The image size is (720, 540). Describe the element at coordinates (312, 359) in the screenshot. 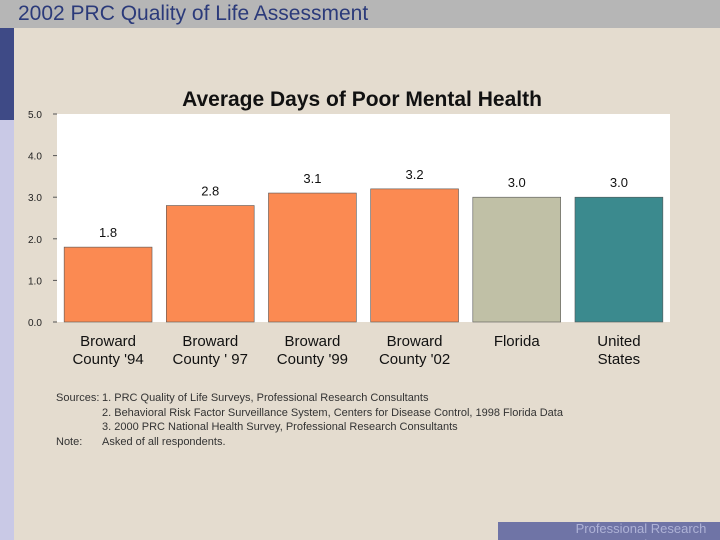

I see `x-category-label: County '99` at that location.